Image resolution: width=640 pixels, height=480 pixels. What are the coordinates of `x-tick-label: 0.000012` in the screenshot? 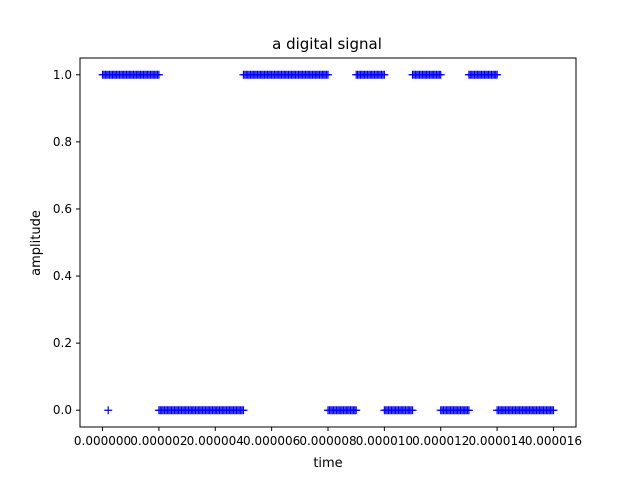 It's located at (440, 441).